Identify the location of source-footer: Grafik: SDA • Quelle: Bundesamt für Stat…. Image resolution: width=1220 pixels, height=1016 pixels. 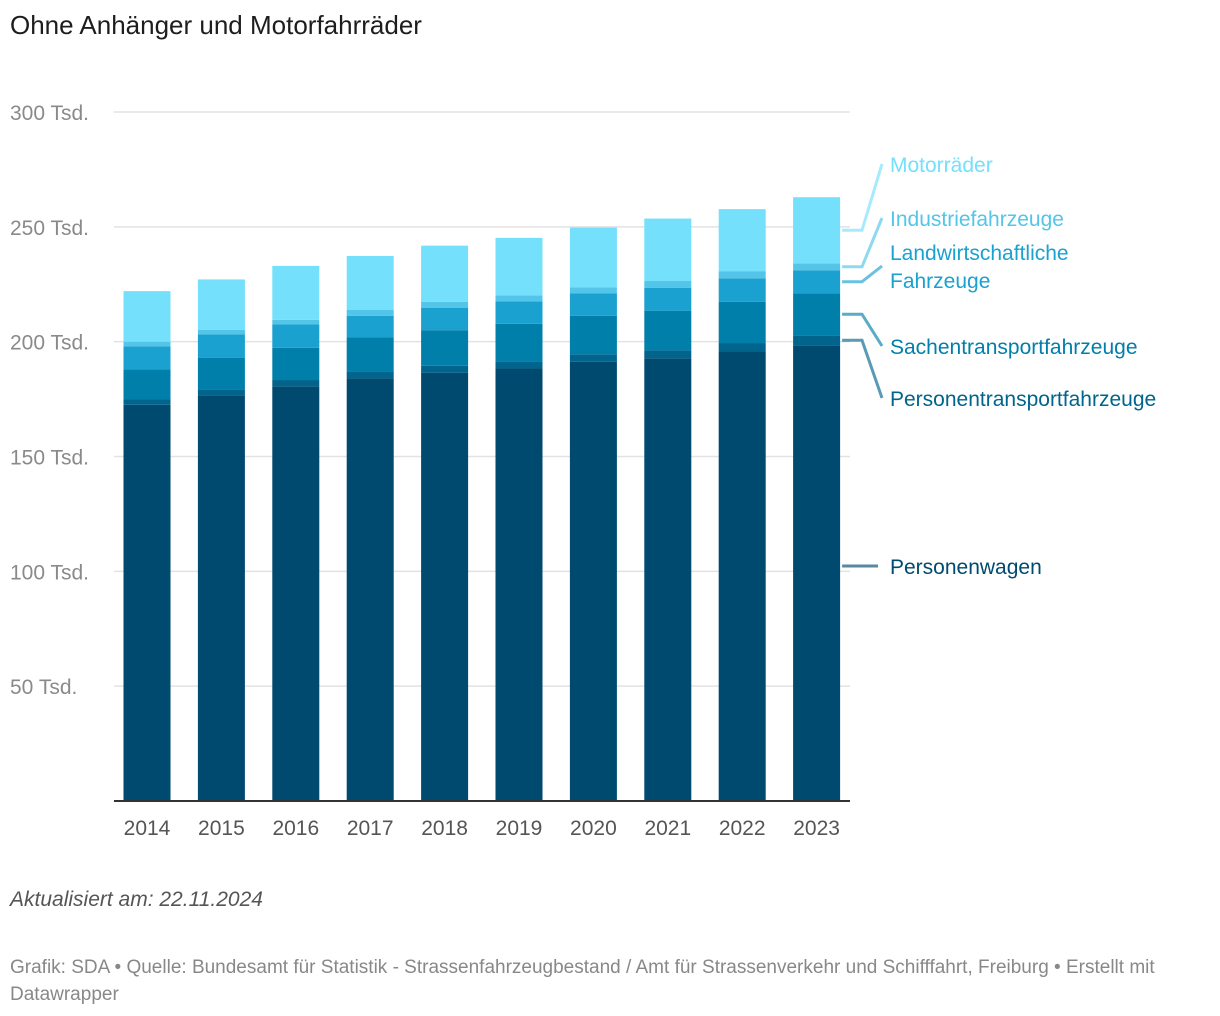
(582, 981).